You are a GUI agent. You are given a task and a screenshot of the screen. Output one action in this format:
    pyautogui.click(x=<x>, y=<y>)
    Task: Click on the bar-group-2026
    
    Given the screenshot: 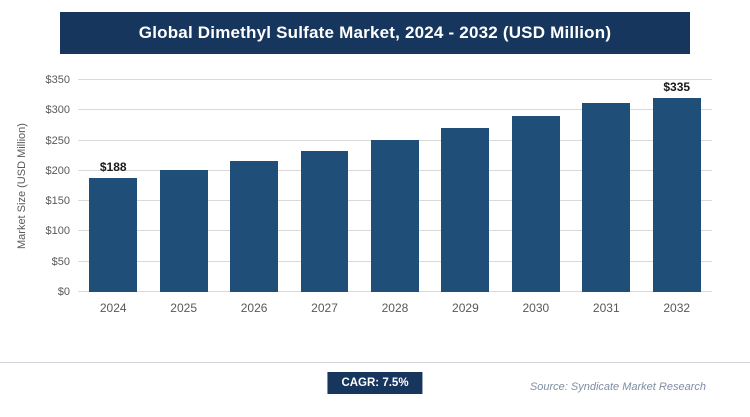 What is the action you would take?
    pyautogui.click(x=254, y=186)
    